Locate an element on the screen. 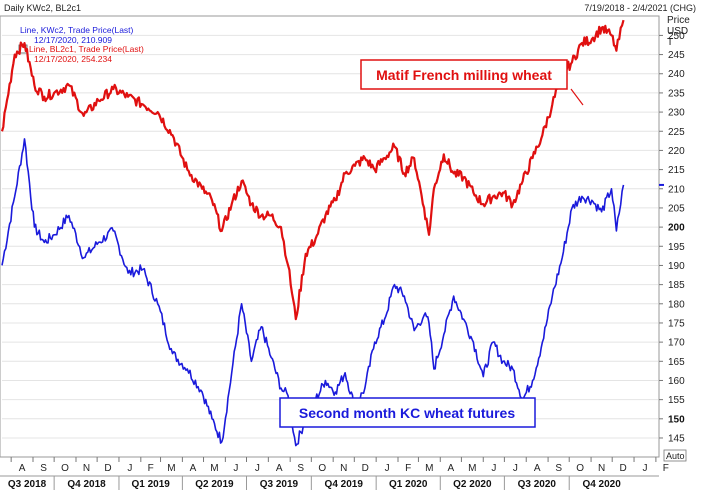 This screenshot has width=701, height=493. x-quarter-label: Q1 2020 is located at coordinates (408, 484).